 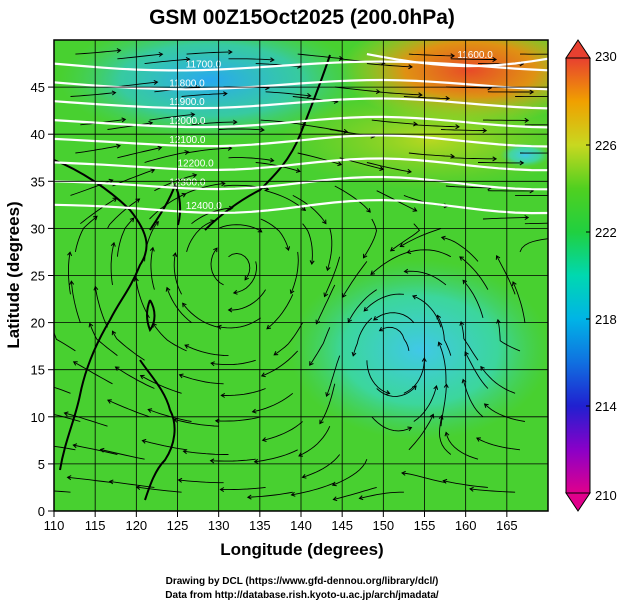 What do you see at coordinates (606, 495) in the screenshot?
I see `cb-tick-label-0: 210` at bounding box center [606, 495].